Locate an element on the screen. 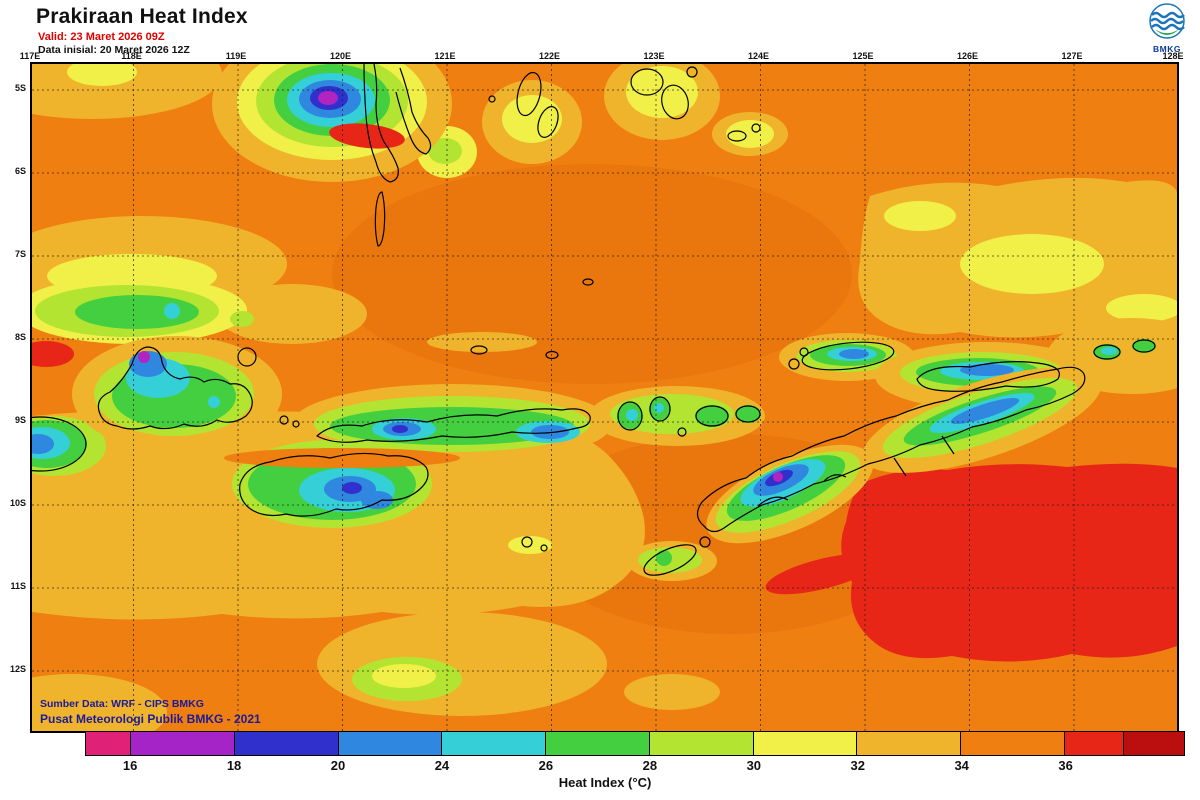 This screenshot has height=800, width=1200. valid-datetime: Valid: 23 Maret 2026 09Z is located at coordinates (101, 37).